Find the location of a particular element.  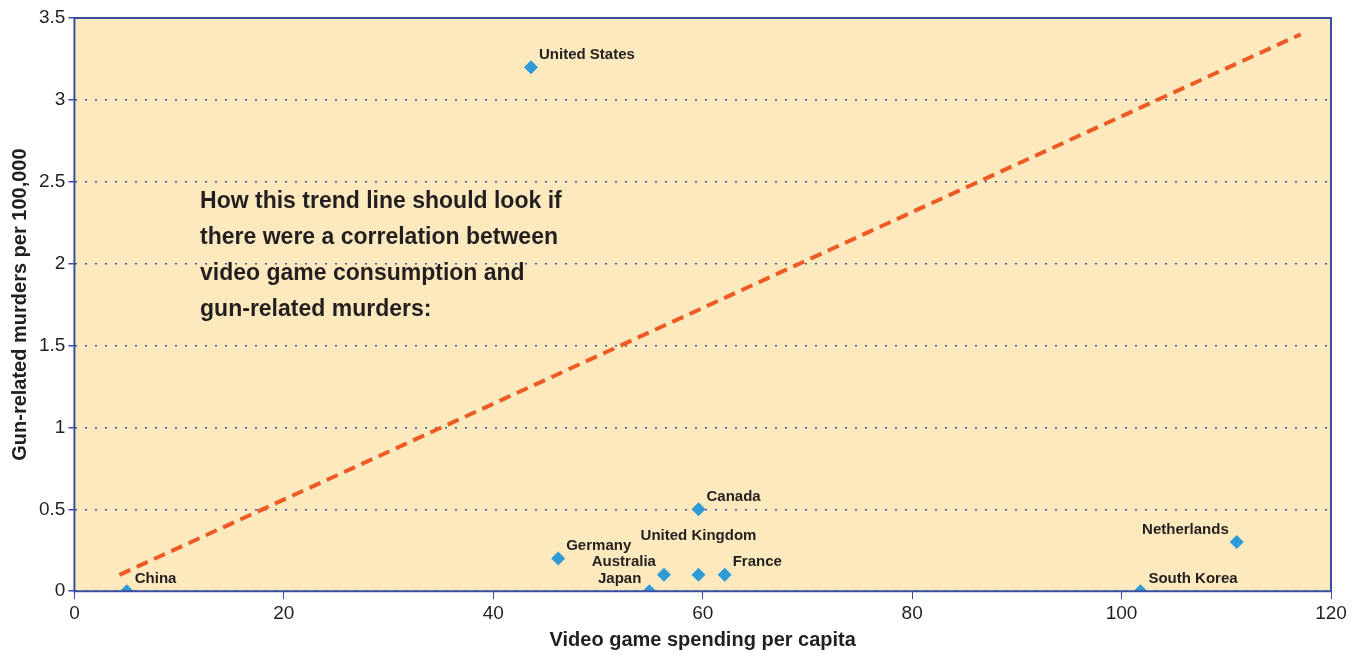

annotation: Germany is located at coordinates (599, 545).